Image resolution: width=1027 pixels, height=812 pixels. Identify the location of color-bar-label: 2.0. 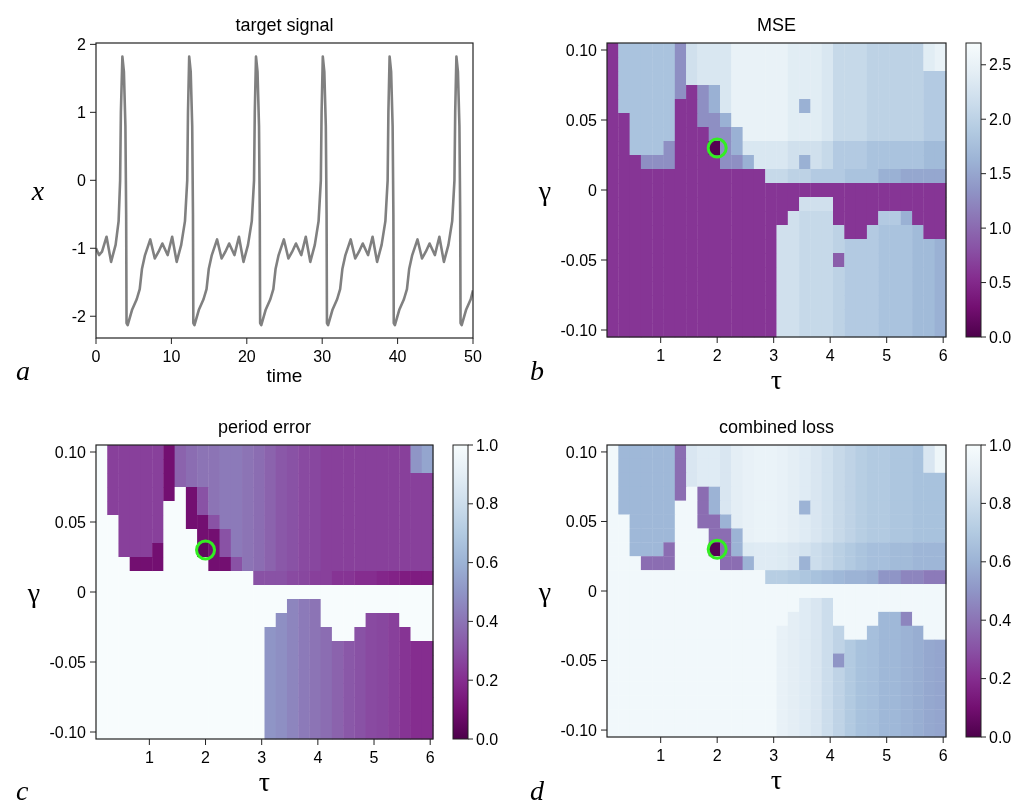
(1000, 119).